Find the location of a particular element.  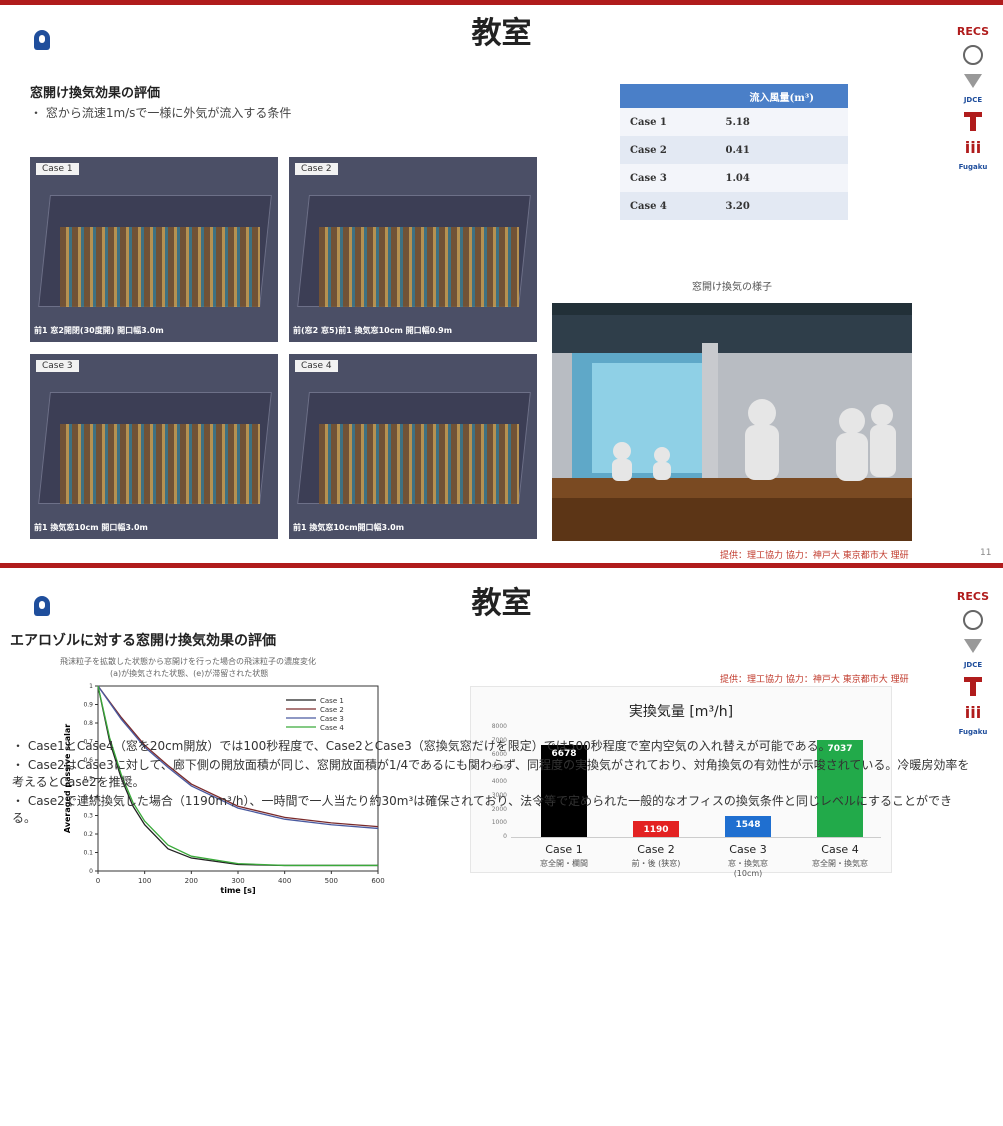

table-header-row: 流入風量(m³) is located at coordinates (734, 96).